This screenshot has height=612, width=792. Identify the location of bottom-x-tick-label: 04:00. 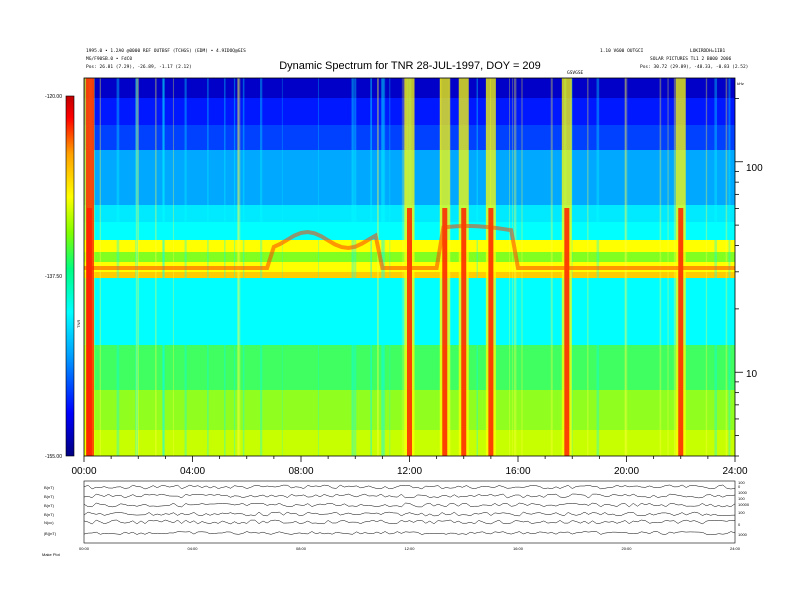
(192, 548).